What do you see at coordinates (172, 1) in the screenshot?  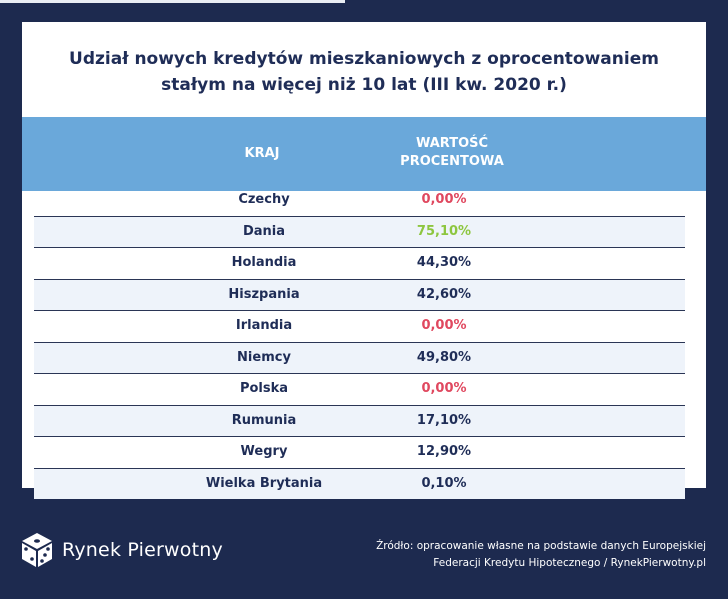 I see `top-accent-line` at bounding box center [172, 1].